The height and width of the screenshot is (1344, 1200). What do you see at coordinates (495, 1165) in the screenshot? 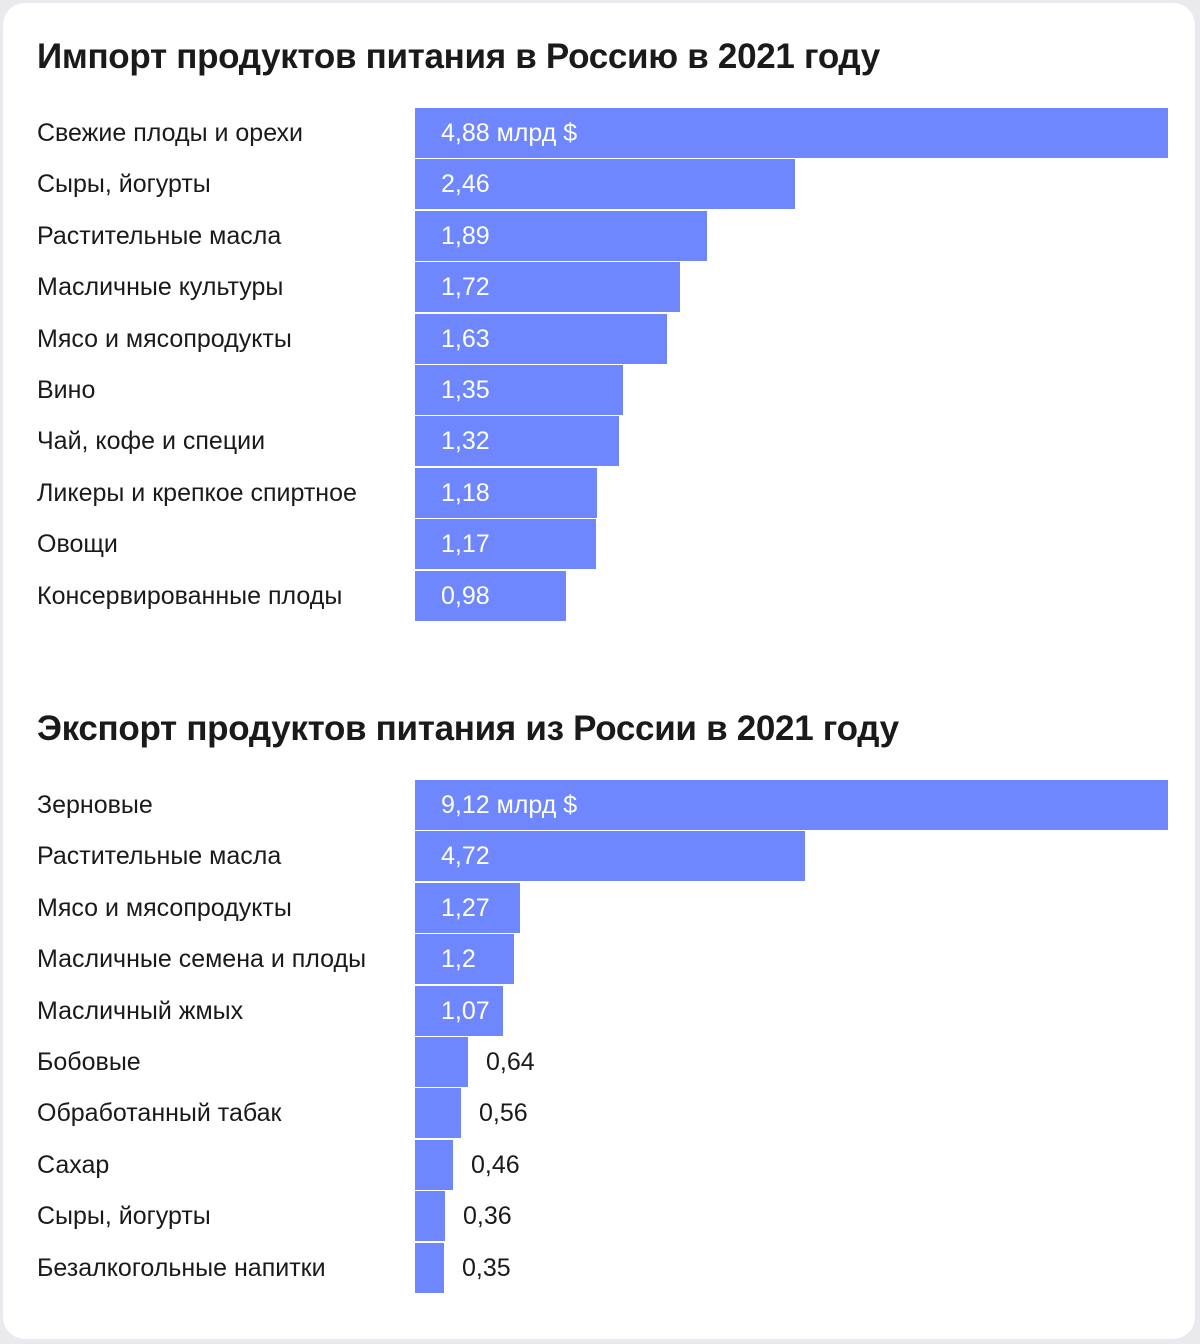
I see `export-value-label: 0,46` at bounding box center [495, 1165].